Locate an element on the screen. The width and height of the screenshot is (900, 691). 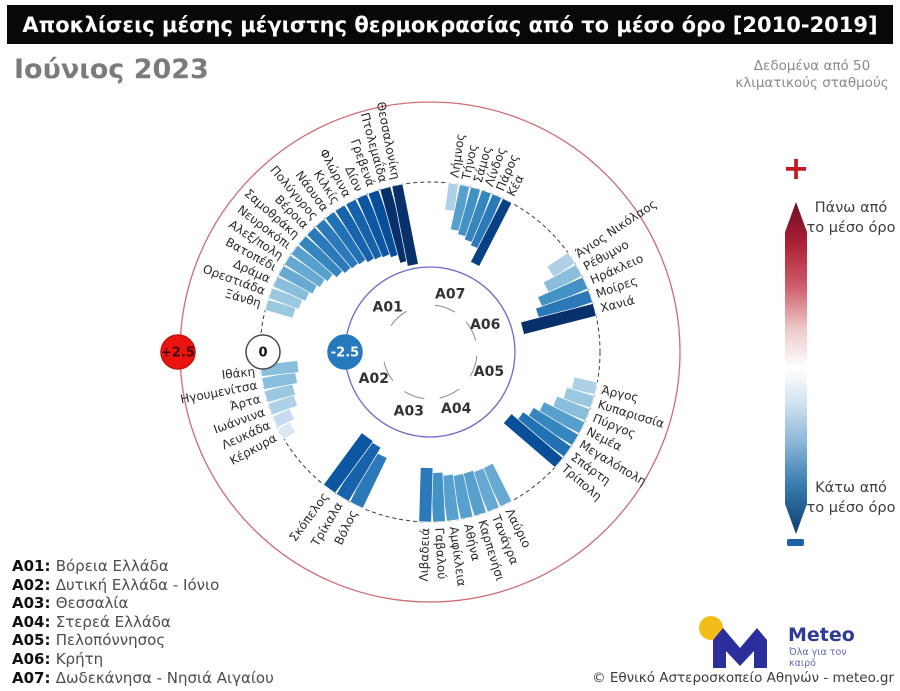
region-code-label: A02 is located at coordinates (374, 379).